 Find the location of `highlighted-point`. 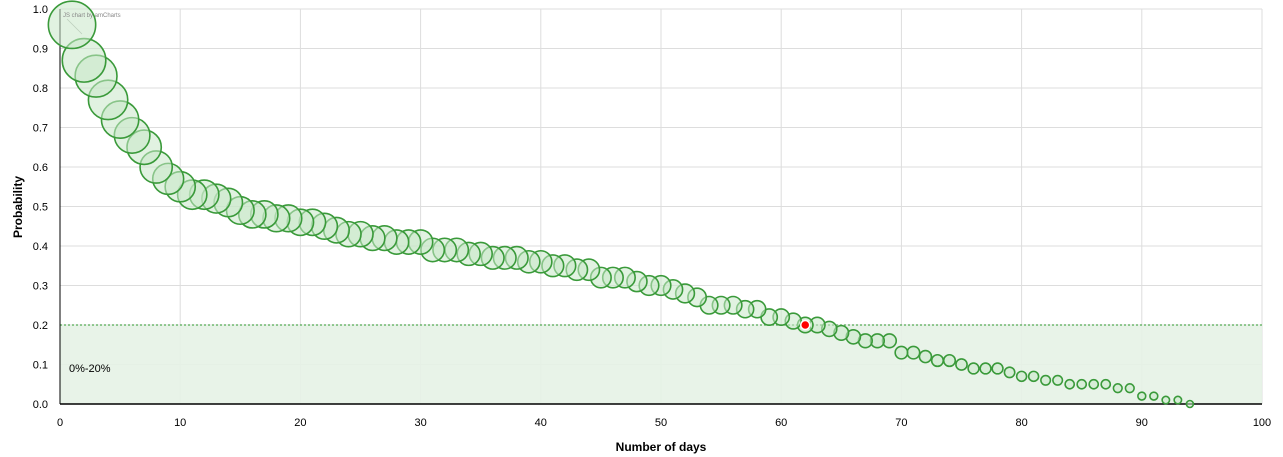

highlighted-point is located at coordinates (805, 325).